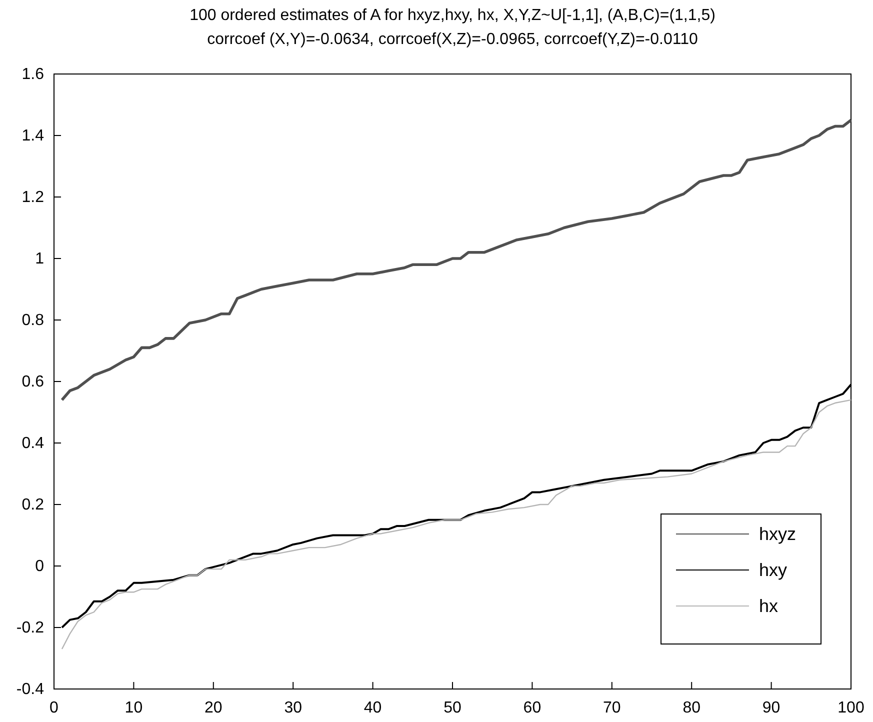 This screenshot has height=722, width=873. I want to click on x-tick-label: 70, so click(612, 707).